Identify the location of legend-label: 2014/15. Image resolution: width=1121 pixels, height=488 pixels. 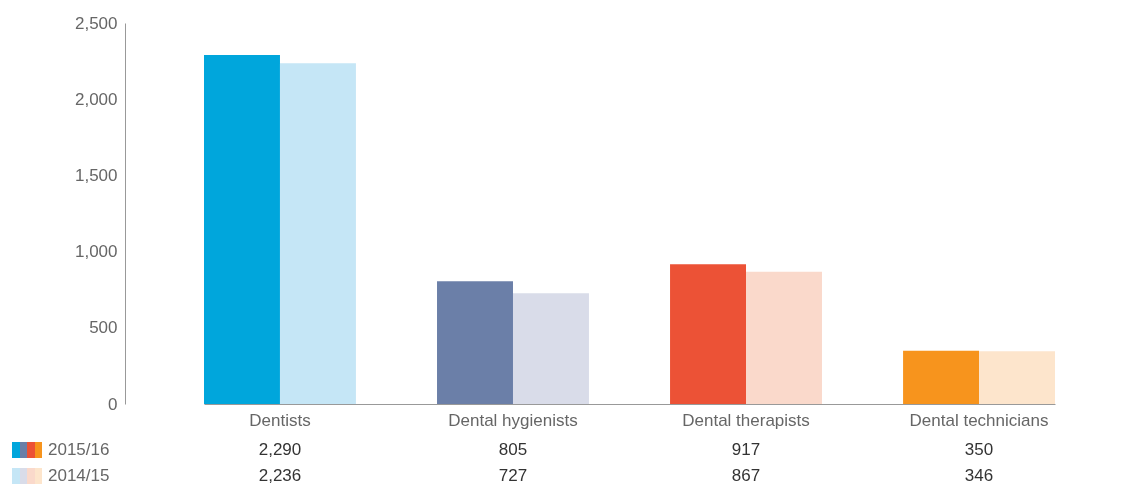
(79, 476).